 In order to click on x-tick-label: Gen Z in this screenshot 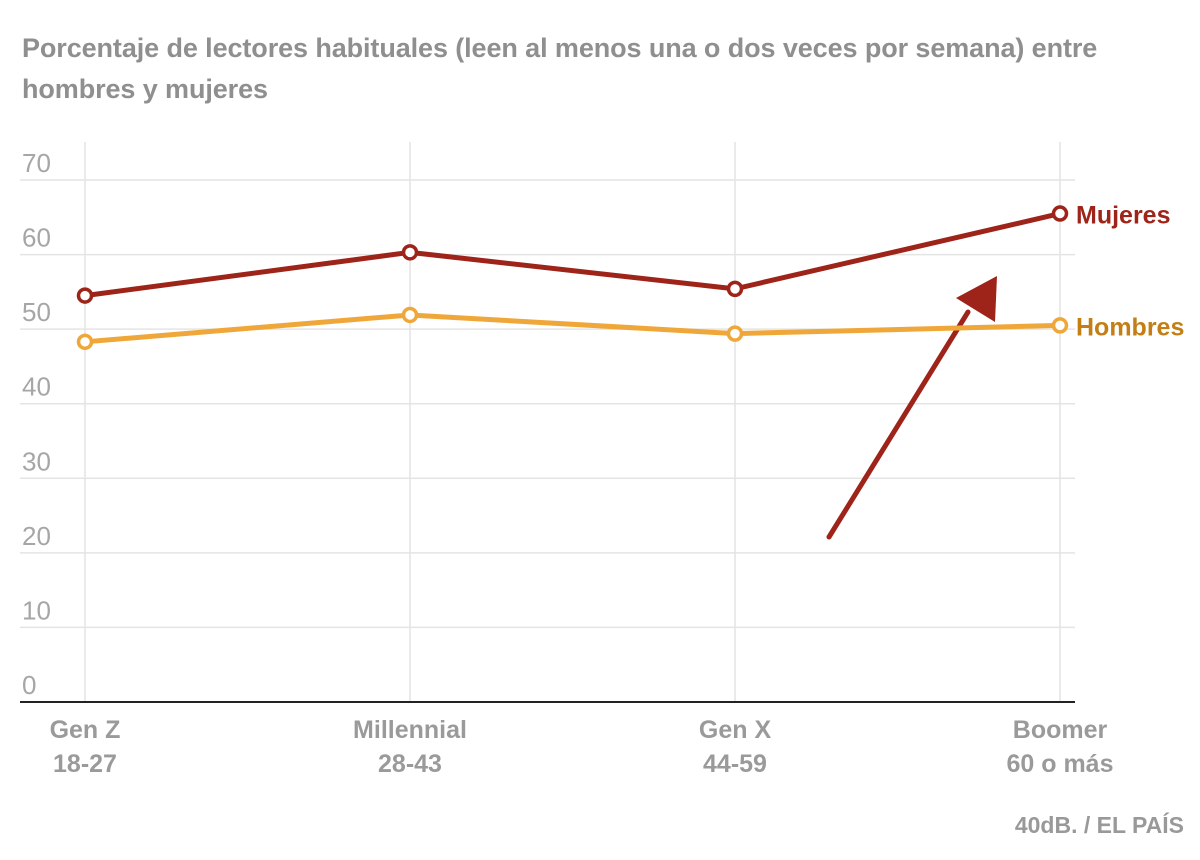, I will do `click(85, 730)`.